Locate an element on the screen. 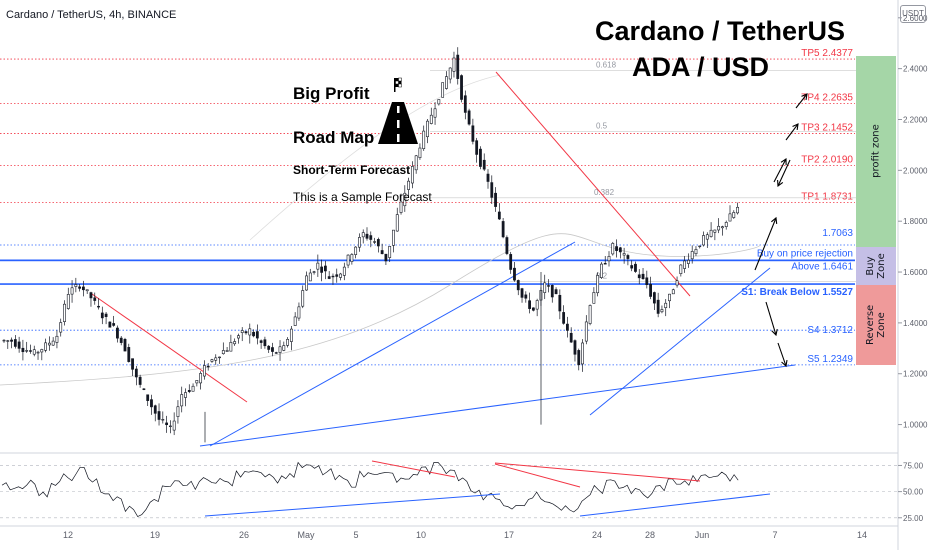 Image resolution: width=932 pixels, height=550 pixels. brand-line2: Road Map is located at coordinates (334, 137).